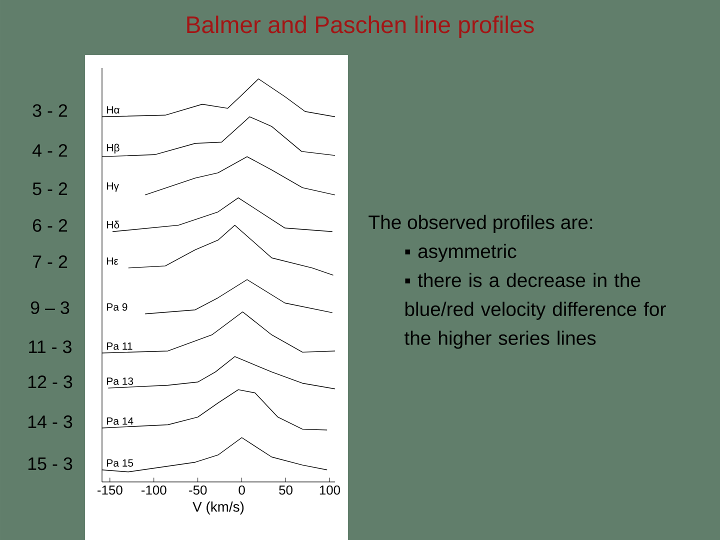 The image size is (720, 540). I want to click on series-label: Pa 13, so click(120, 381).